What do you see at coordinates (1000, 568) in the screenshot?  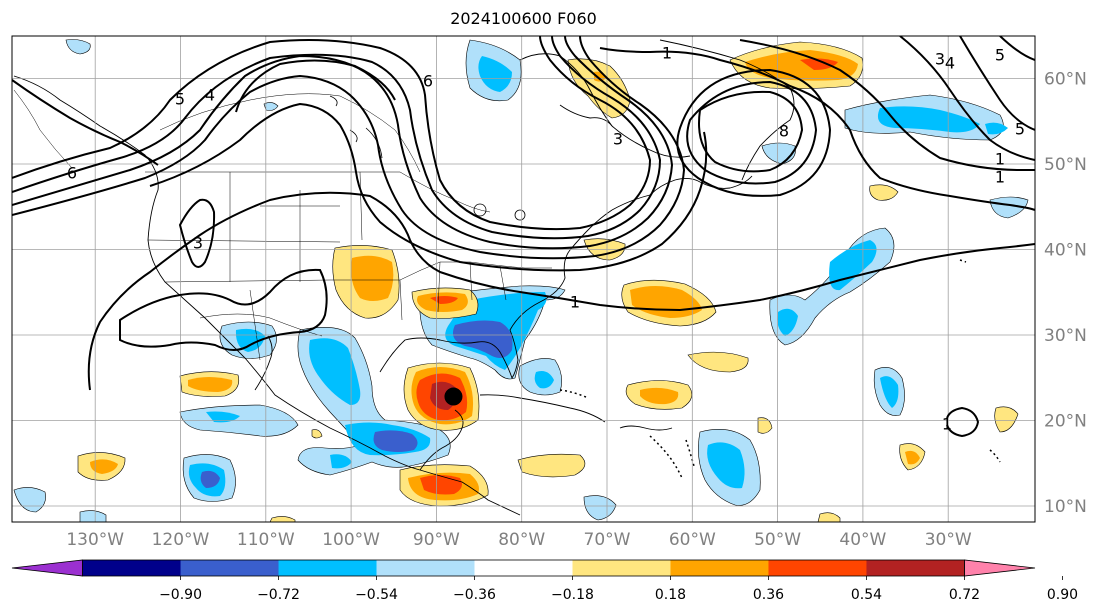 I see `colorbar-extend-max` at bounding box center [1000, 568].